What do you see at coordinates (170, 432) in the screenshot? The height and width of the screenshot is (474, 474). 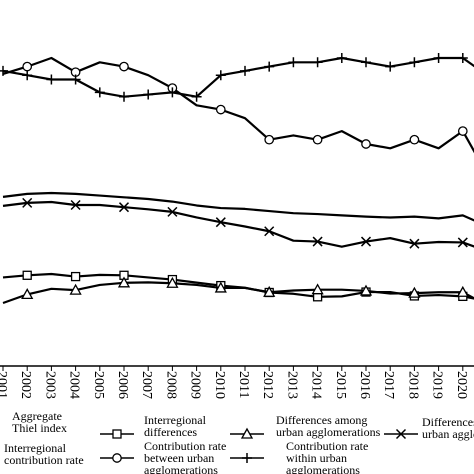 I see `legend-label-interregional-line: differences` at bounding box center [170, 432].